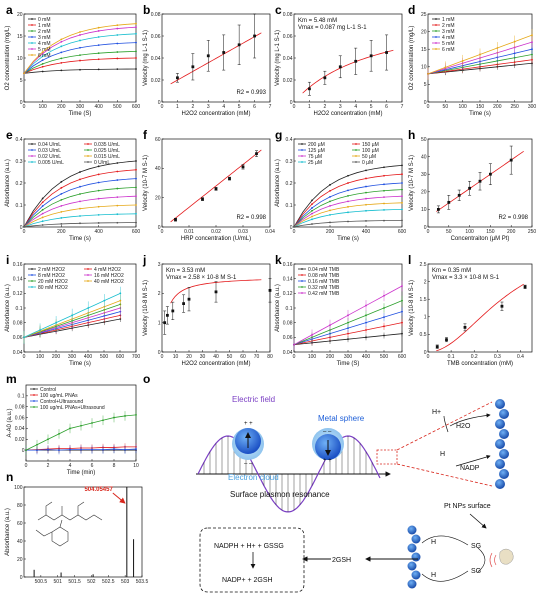  What do you see at coordinates (21, 578) in the screenshot?
I see `y-tick-label: 0` at bounding box center [21, 578].